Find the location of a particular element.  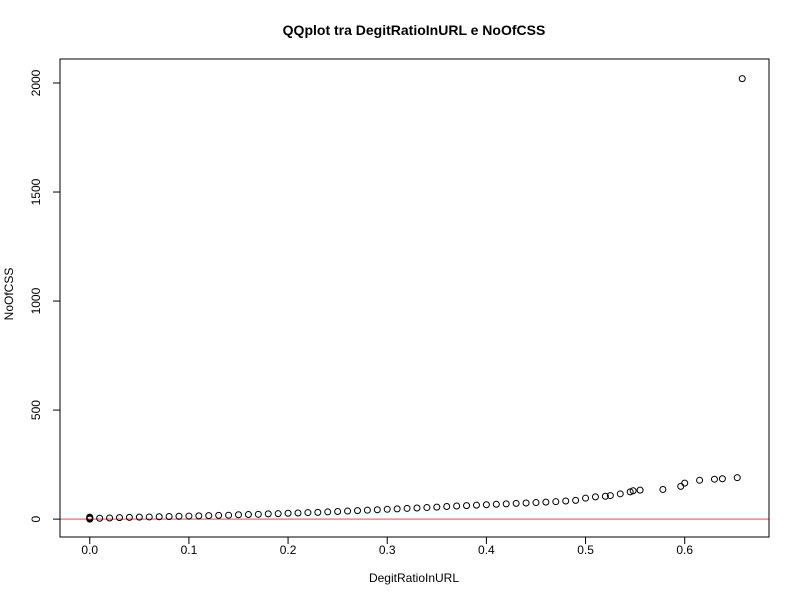

x-tick-label: 0.6 is located at coordinates (684, 550).